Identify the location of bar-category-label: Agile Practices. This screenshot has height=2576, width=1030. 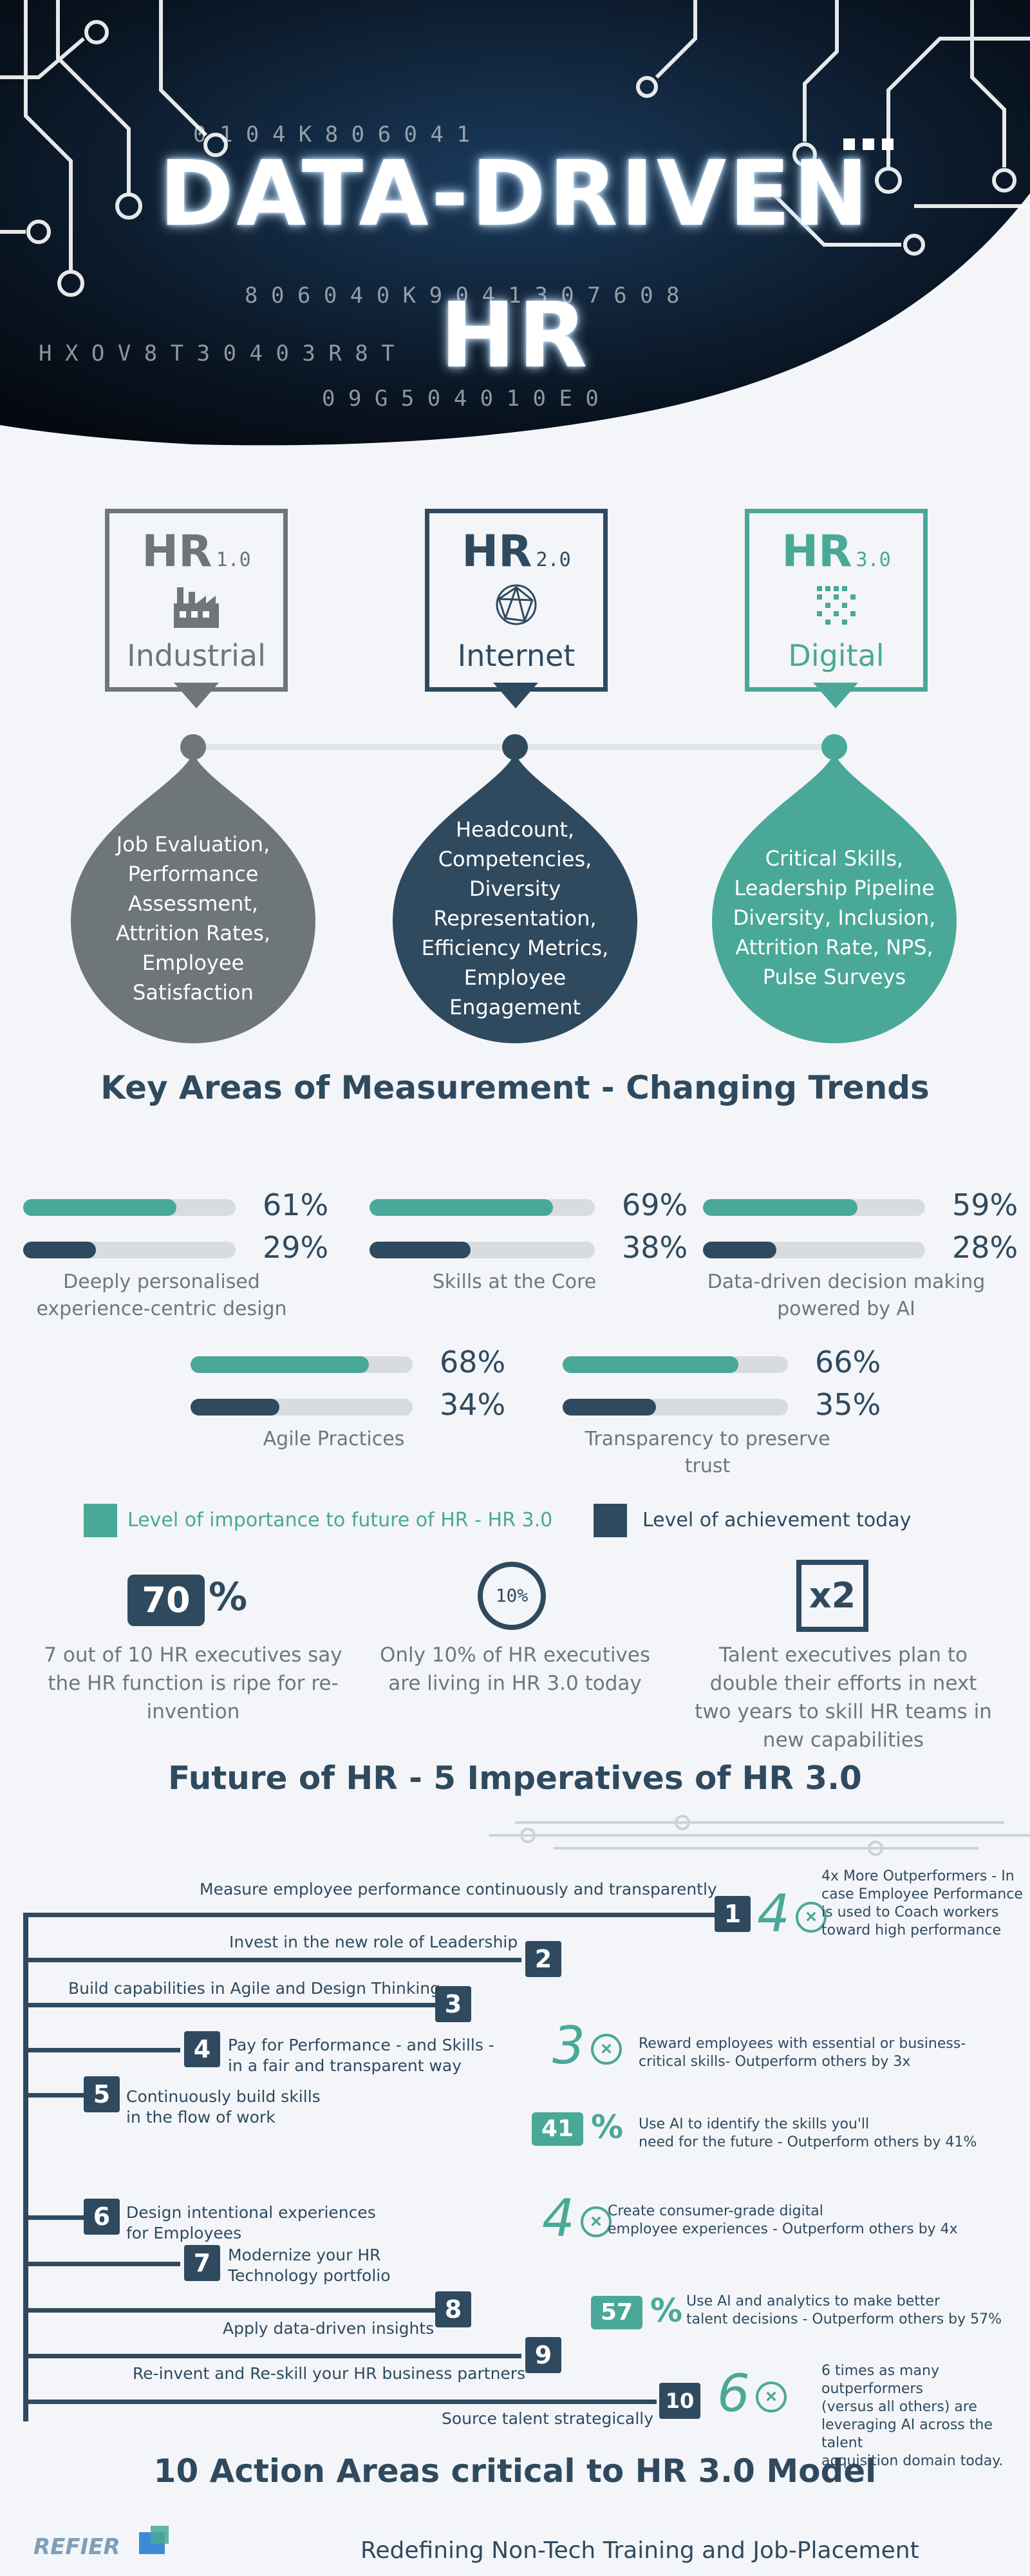
(334, 1440).